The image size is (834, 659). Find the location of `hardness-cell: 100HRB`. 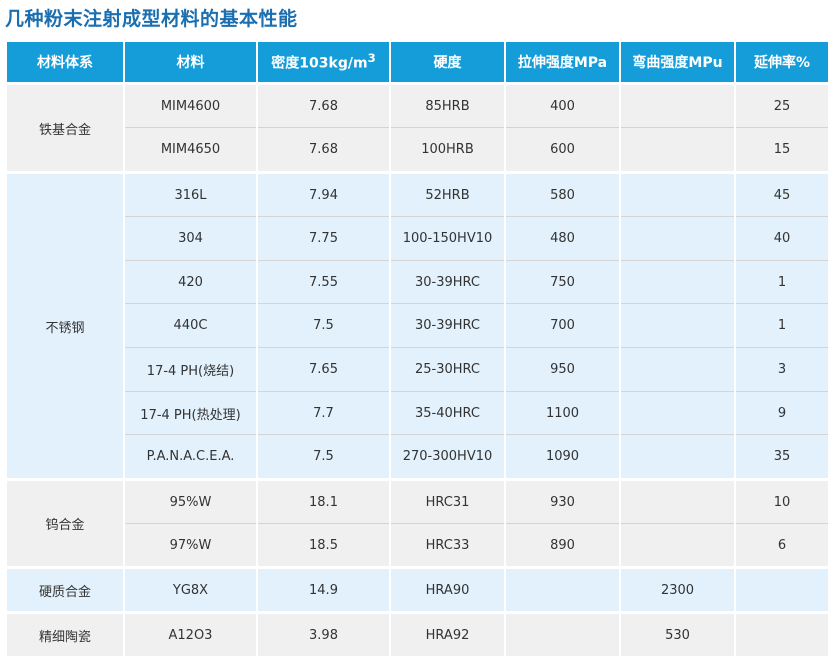

hardness-cell: 100HRB is located at coordinates (447, 151).